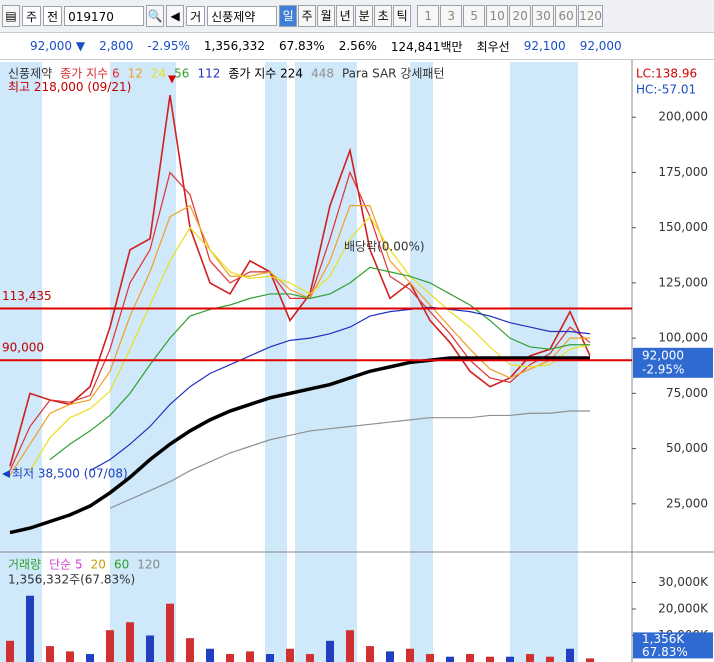 Image resolution: width=714 pixels, height=662 pixels. What do you see at coordinates (384, 247) in the screenshot?
I see `dividend-label: 배당락(0.00%)` at bounding box center [384, 247].